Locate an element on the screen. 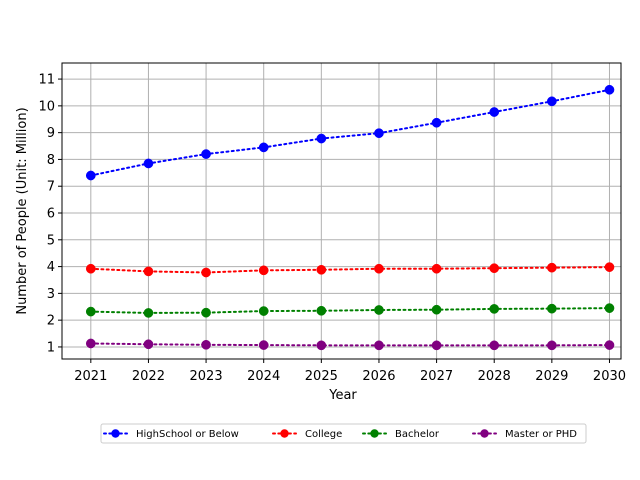 This screenshot has height=480, width=640. series-bachelor is located at coordinates (350, 310).